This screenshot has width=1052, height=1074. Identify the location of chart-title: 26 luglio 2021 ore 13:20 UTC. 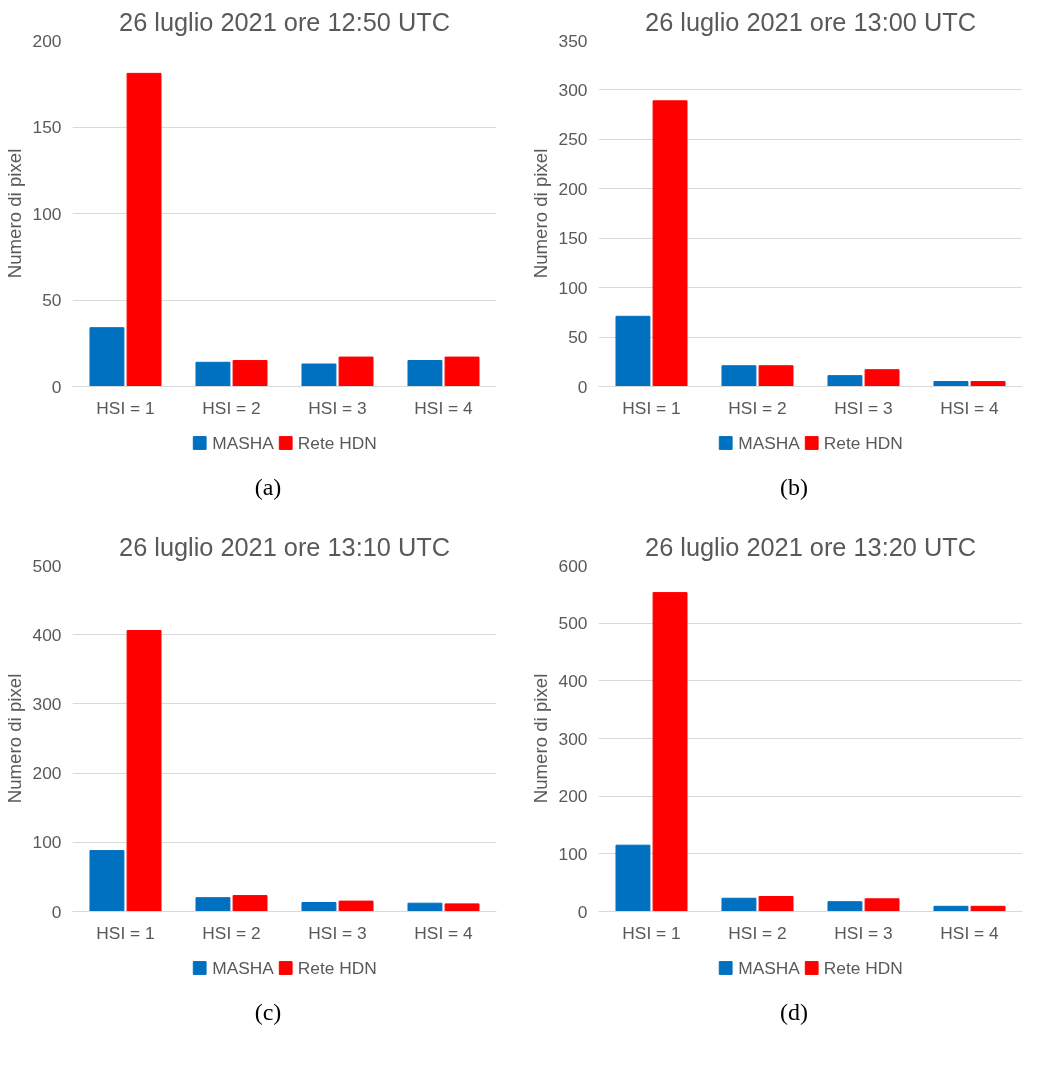
(810, 546).